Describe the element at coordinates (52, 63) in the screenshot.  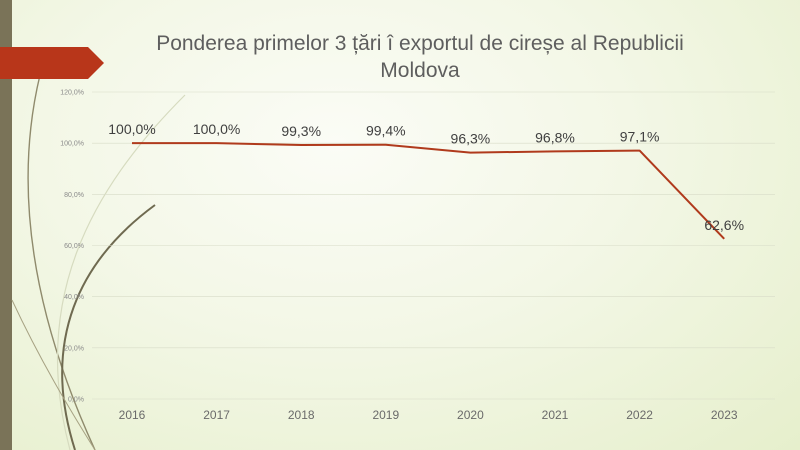
I see `title-arrow-banner` at that location.